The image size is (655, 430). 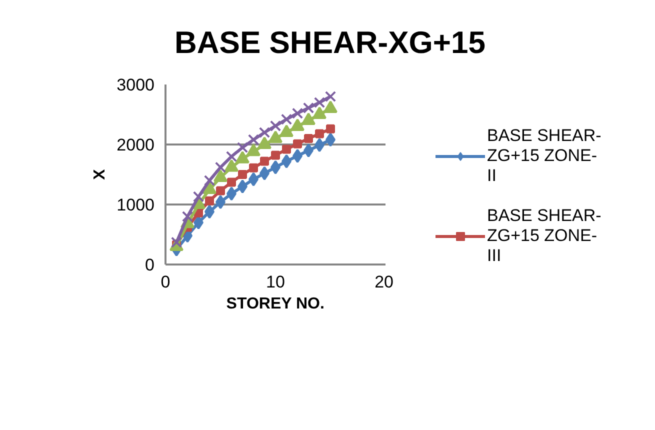 What do you see at coordinates (330, 43) in the screenshot?
I see `chart-title: BASE SHEAR-XG+15` at bounding box center [330, 43].